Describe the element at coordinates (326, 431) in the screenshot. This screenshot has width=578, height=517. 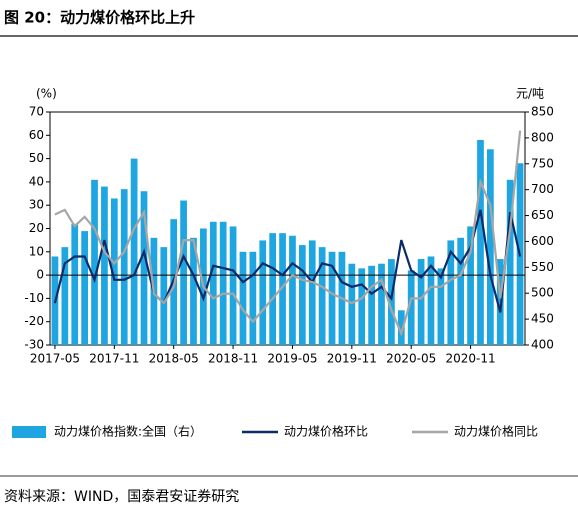
I see `legend-label: 动力煤价格环比` at that location.